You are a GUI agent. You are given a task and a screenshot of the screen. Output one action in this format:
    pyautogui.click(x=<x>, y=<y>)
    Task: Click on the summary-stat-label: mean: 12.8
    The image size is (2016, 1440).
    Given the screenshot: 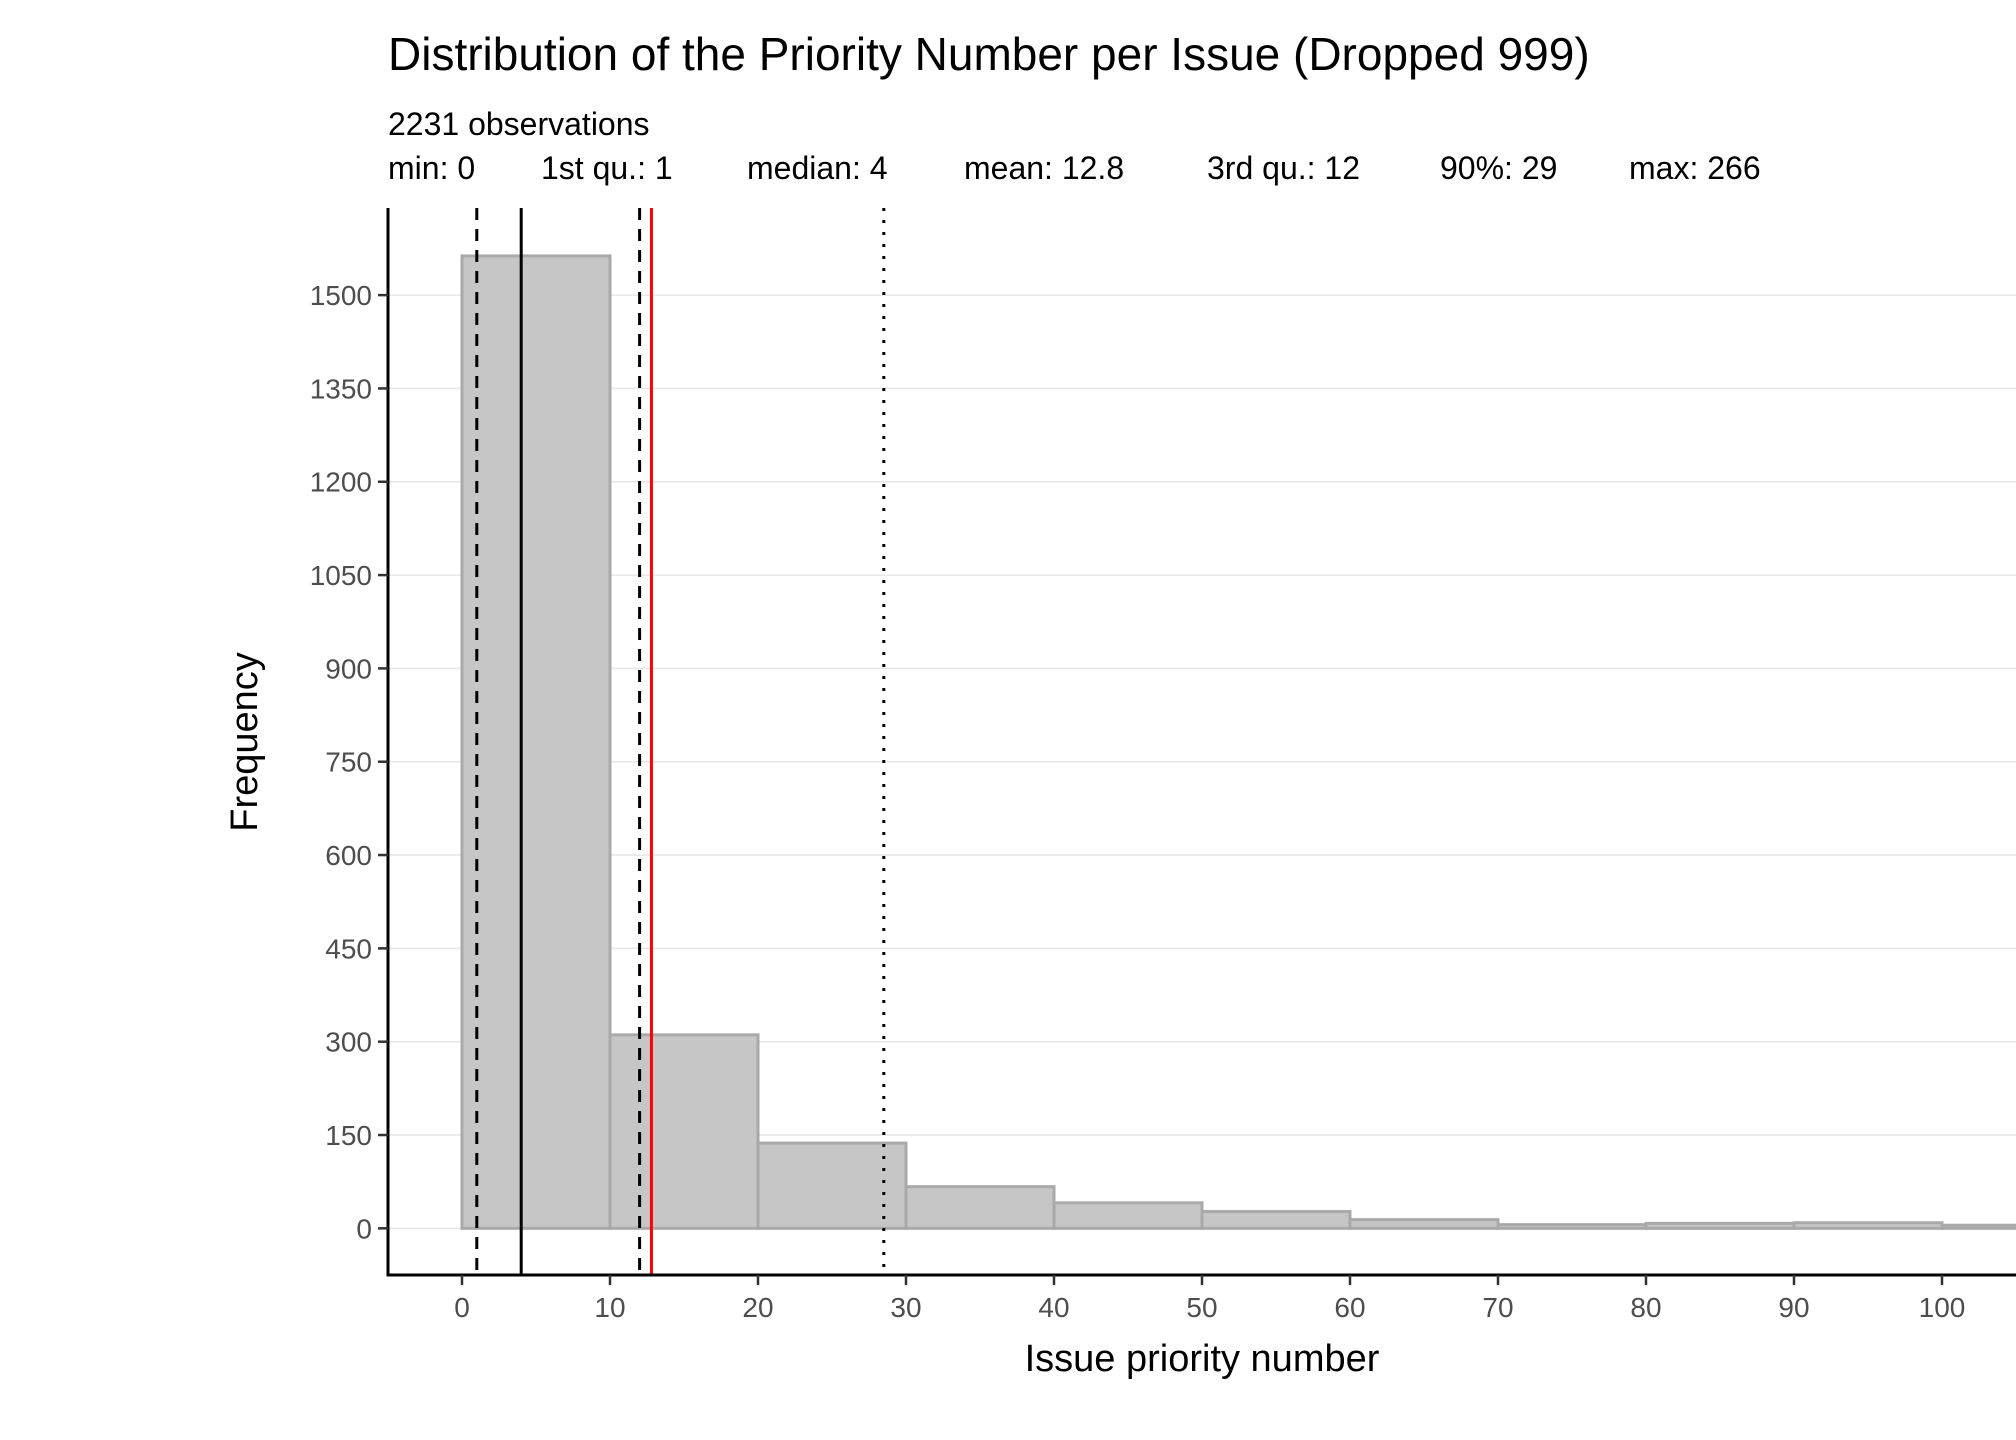 What is the action you would take?
    pyautogui.click(x=1044, y=168)
    